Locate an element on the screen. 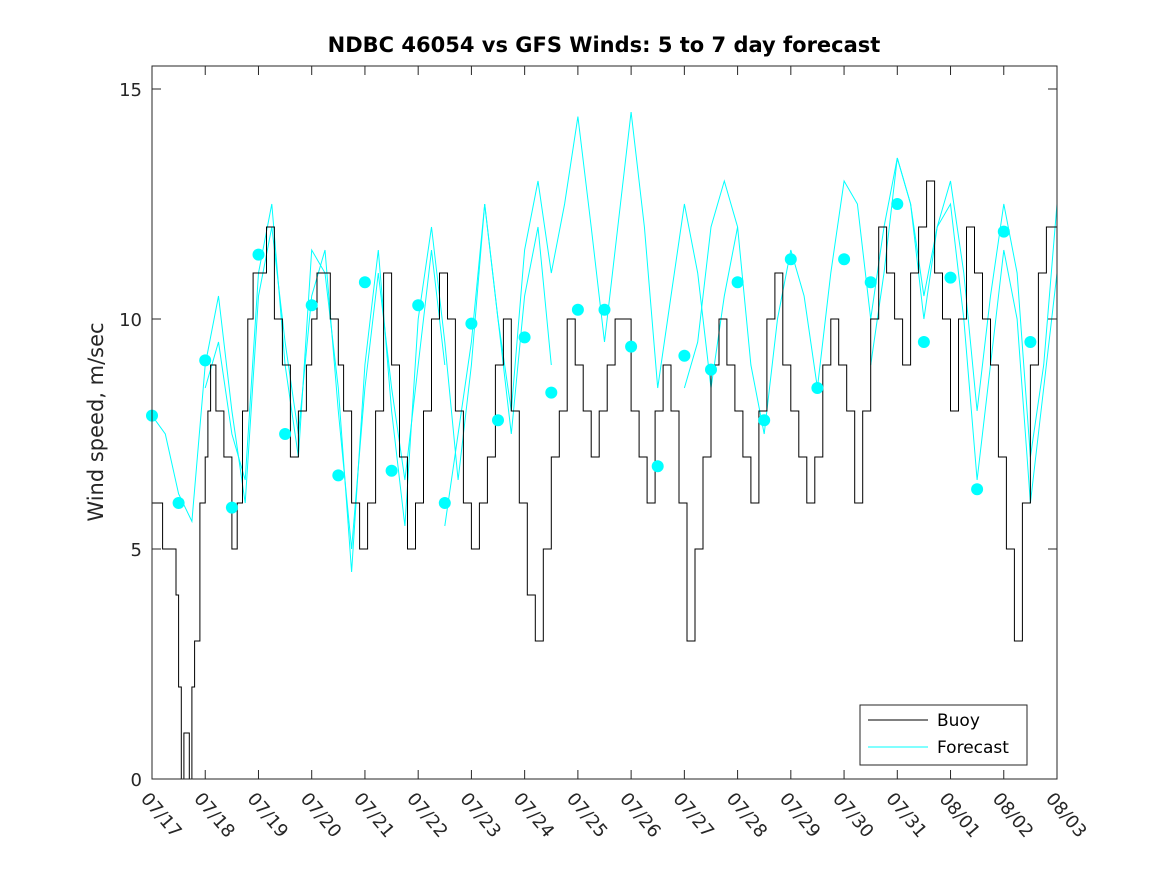 Image resolution: width=1167 pixels, height=875 pixels. legend: Buoy Forecast is located at coordinates (943, 735).